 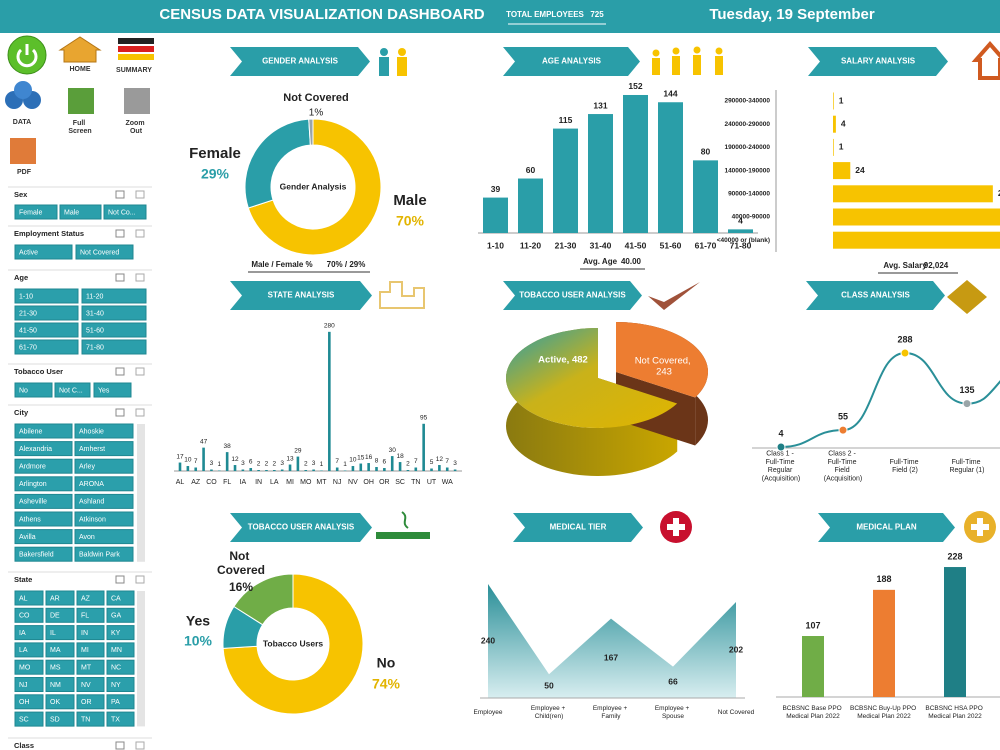 I want to click on pdf-icon, so click(x=23, y=151).